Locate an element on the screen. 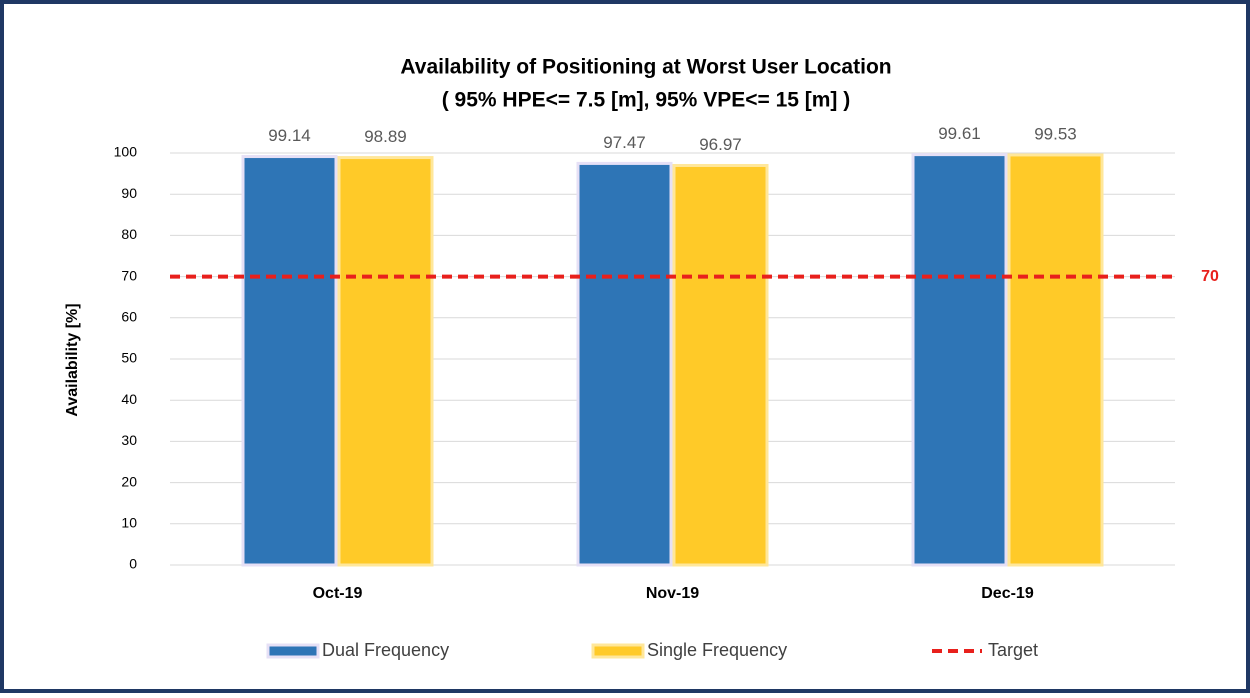 This screenshot has height=698, width=1250. y-axis-label: Availability [%] is located at coordinates (72, 359).